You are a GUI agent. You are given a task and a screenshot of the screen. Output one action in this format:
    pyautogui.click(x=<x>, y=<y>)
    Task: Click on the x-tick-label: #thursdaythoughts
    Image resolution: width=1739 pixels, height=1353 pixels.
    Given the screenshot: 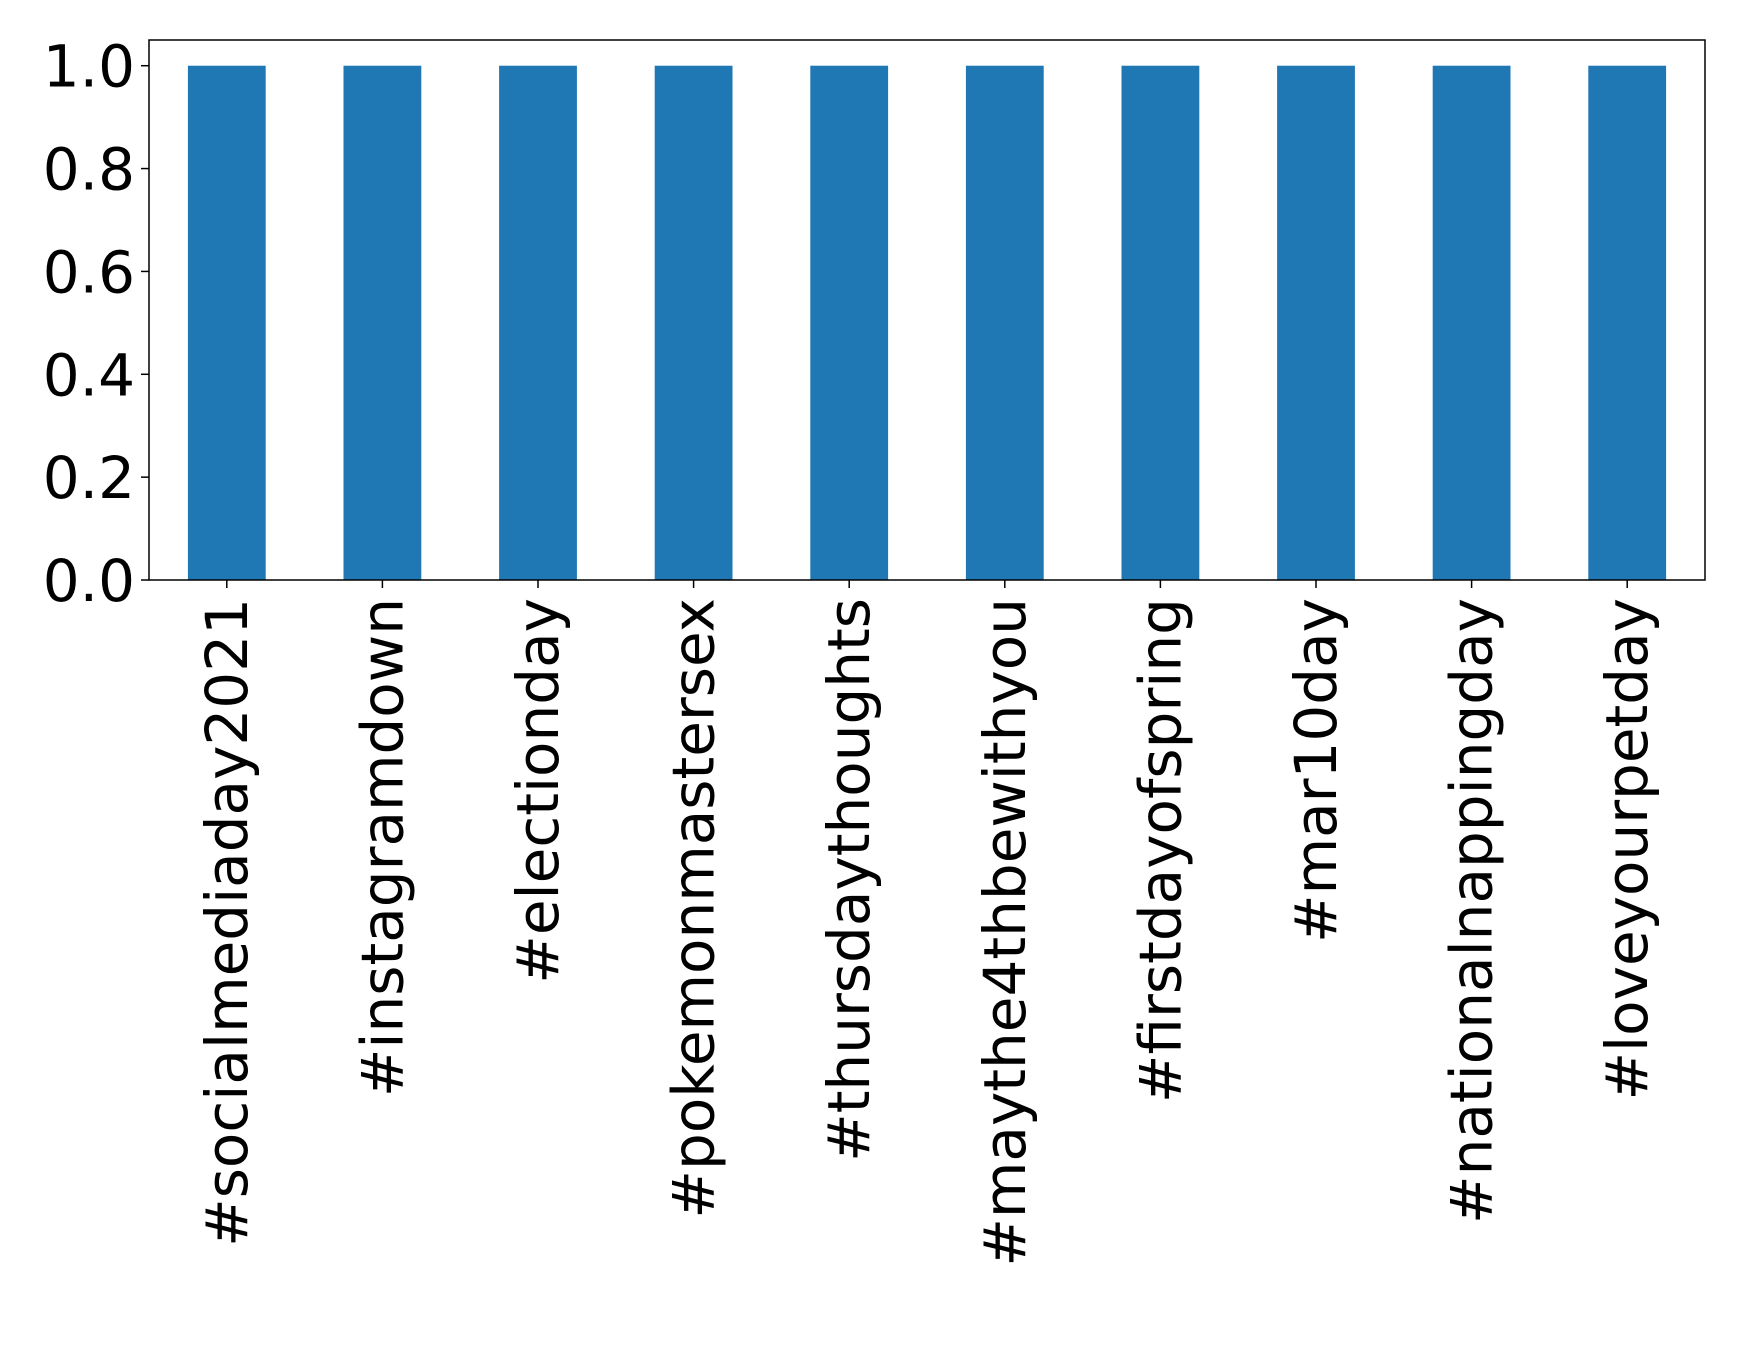 What is the action you would take?
    pyautogui.click(x=849, y=880)
    